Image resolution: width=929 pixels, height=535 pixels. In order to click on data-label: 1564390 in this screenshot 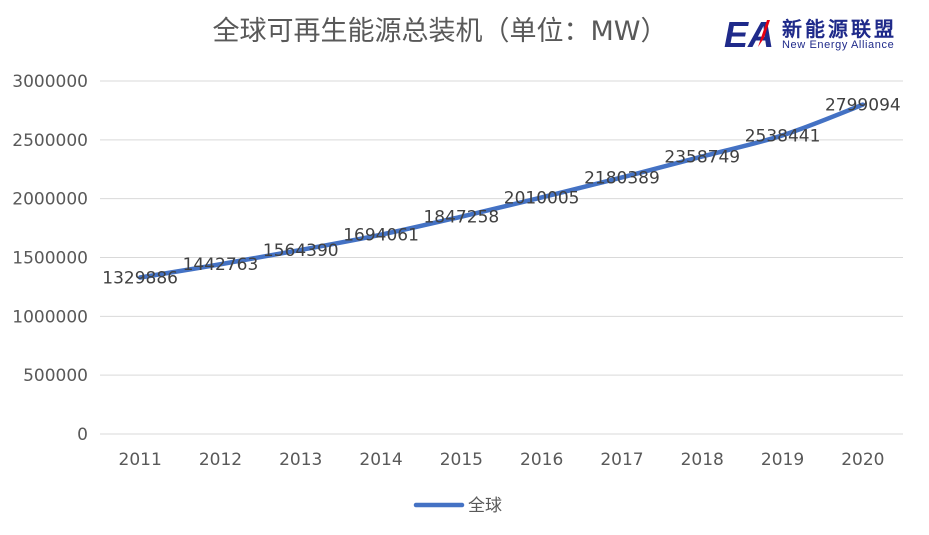, I will do `click(301, 251)`.